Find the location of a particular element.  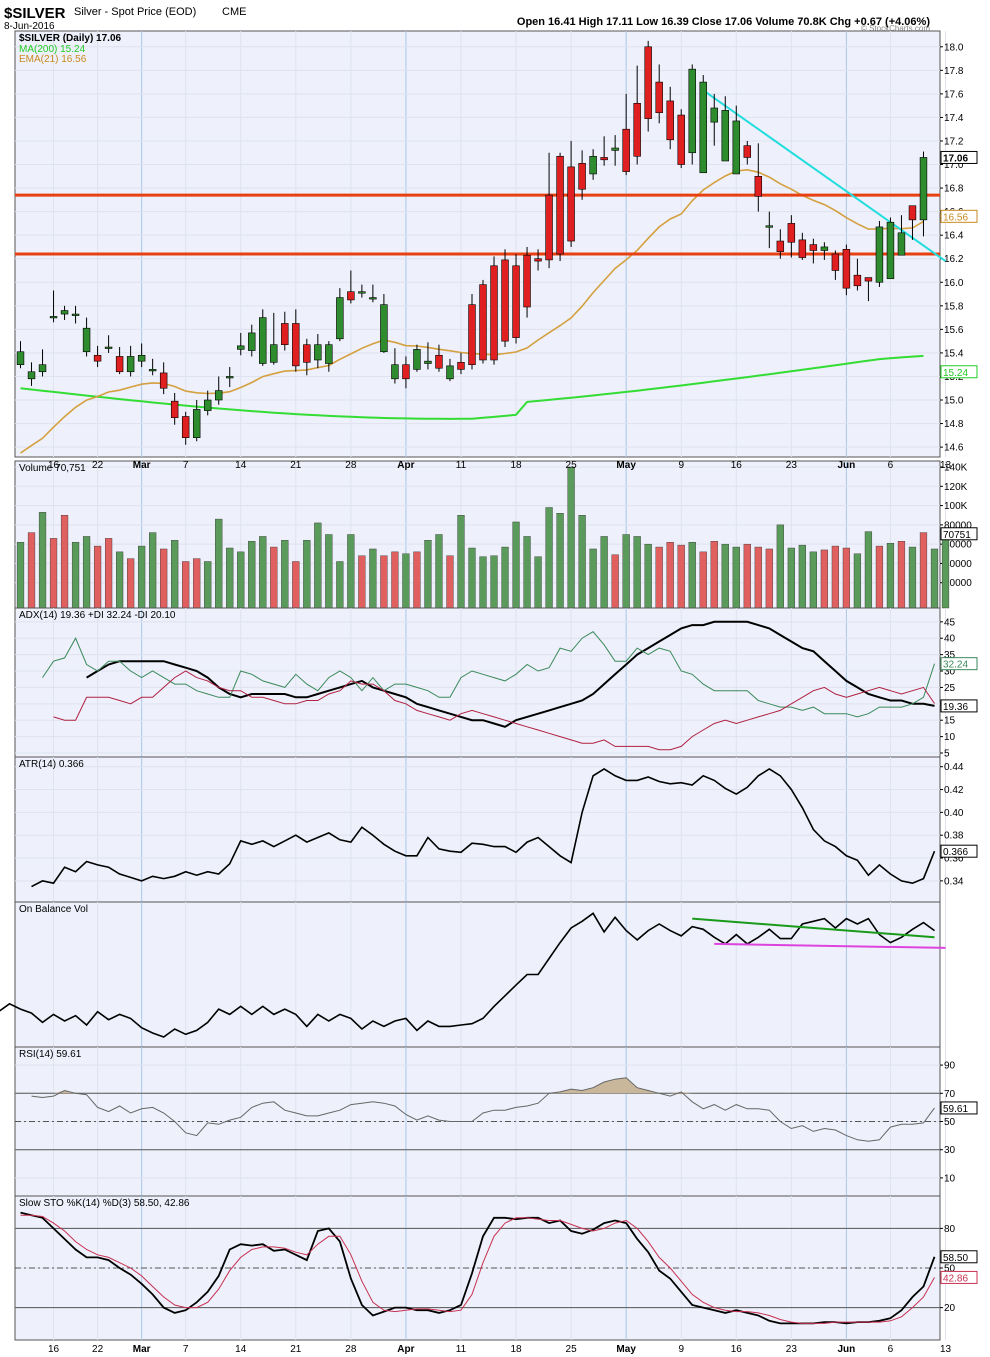

x-tick-label: May is located at coordinates (626, 465).